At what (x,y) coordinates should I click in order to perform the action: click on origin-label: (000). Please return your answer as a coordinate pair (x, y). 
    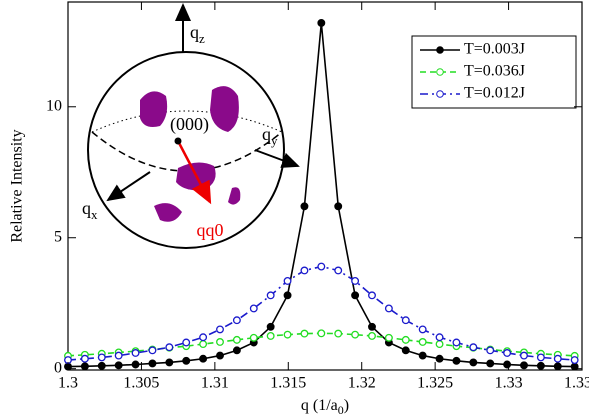
    Looking at the image, I should click on (189, 124).